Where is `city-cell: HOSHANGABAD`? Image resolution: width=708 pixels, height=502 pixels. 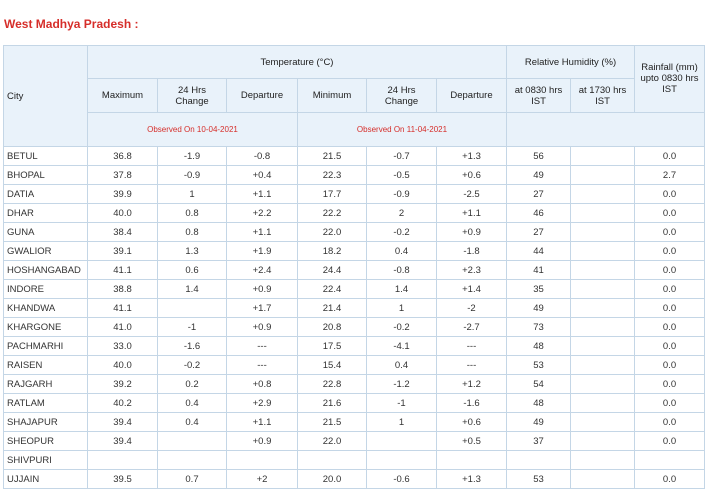
city-cell: HOSHANGABAD is located at coordinates (45, 270).